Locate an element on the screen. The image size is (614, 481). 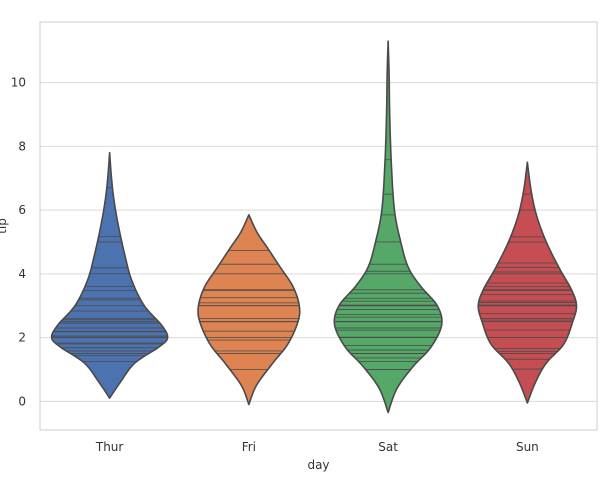
x-tick-label-sun: Sun is located at coordinates (527, 447).